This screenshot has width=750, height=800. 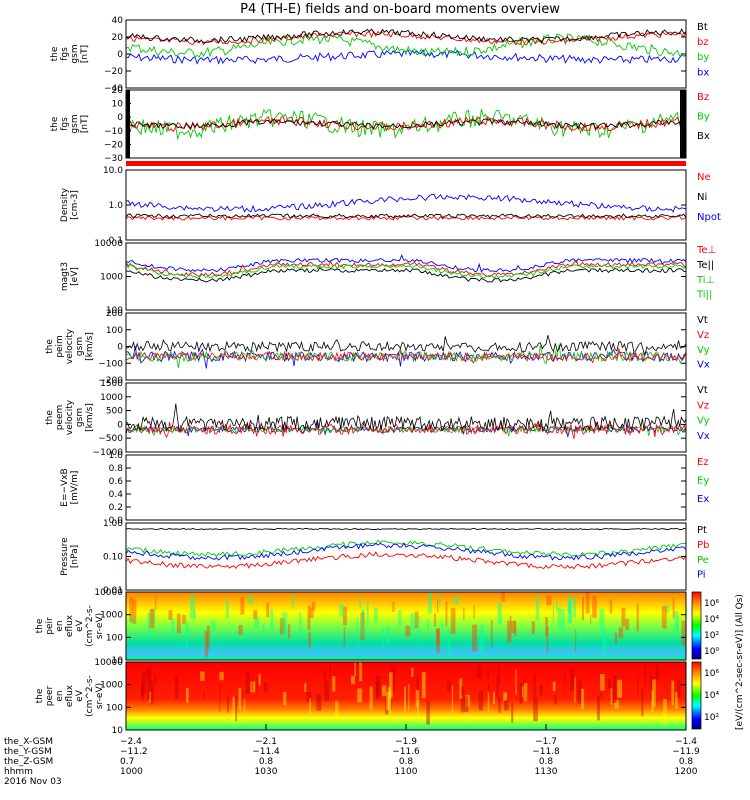 What do you see at coordinates (116, 482) in the screenshot?
I see `y-tick-label: 0.6` at bounding box center [116, 482].